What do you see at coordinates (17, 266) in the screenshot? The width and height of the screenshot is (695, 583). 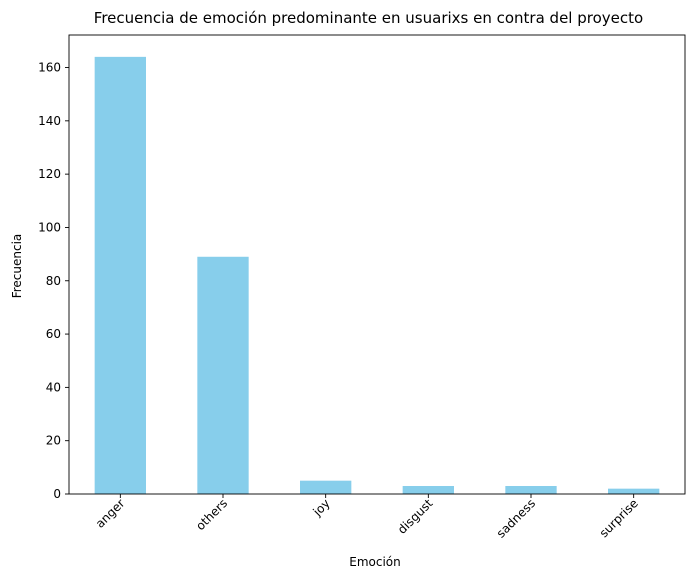 I see `y-axis-label: Frecuencia` at bounding box center [17, 266].